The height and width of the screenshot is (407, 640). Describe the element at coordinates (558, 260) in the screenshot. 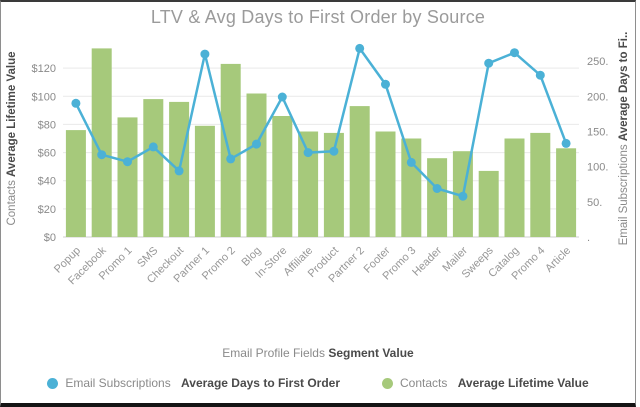

I see `x-tick-label: Article` at that location.